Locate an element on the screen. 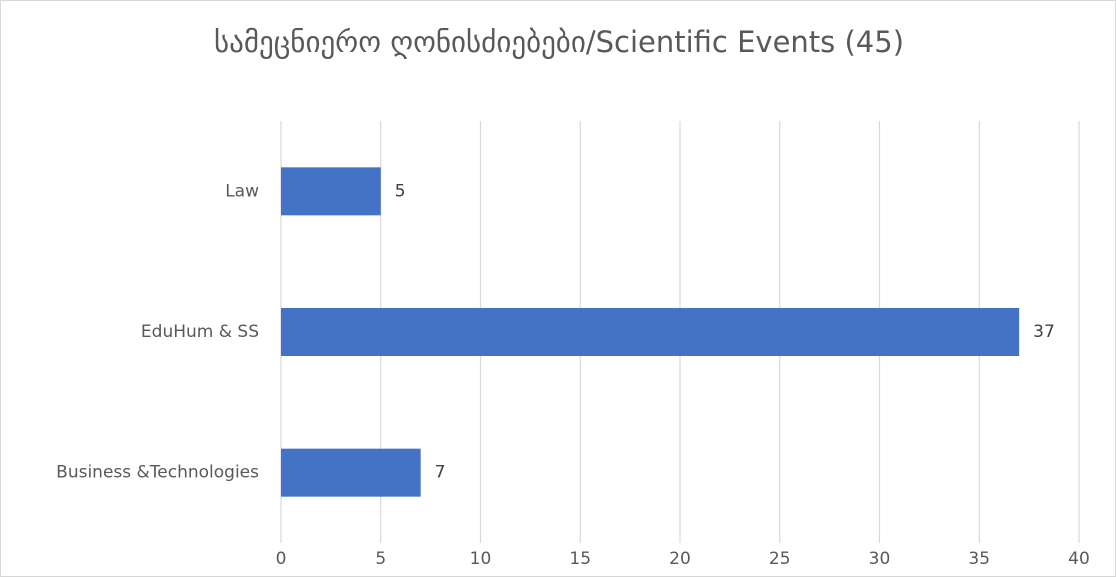 The height and width of the screenshot is (578, 1116). bar-eduhum-ss is located at coordinates (650, 332).